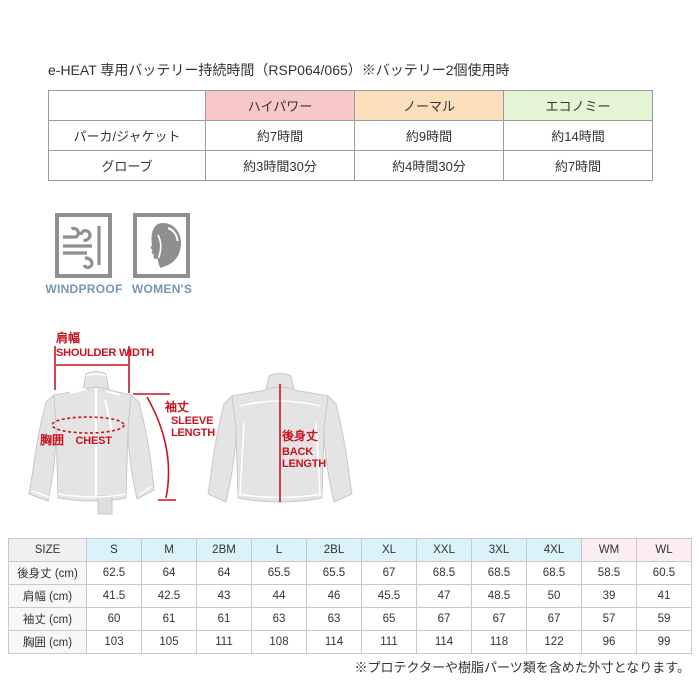 The width and height of the screenshot is (700, 700). What do you see at coordinates (338, 449) in the screenshot?
I see `jacket-back-right-sleeve` at bounding box center [338, 449].